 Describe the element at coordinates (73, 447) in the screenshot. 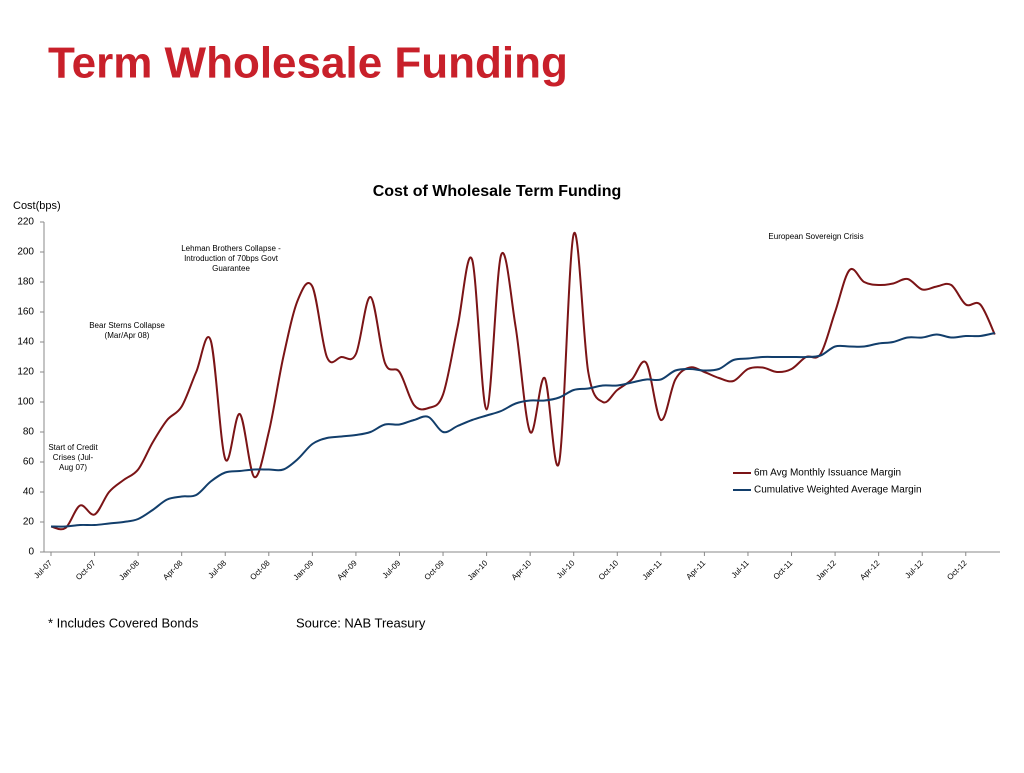

I see `annotation: Start of Credit` at that location.